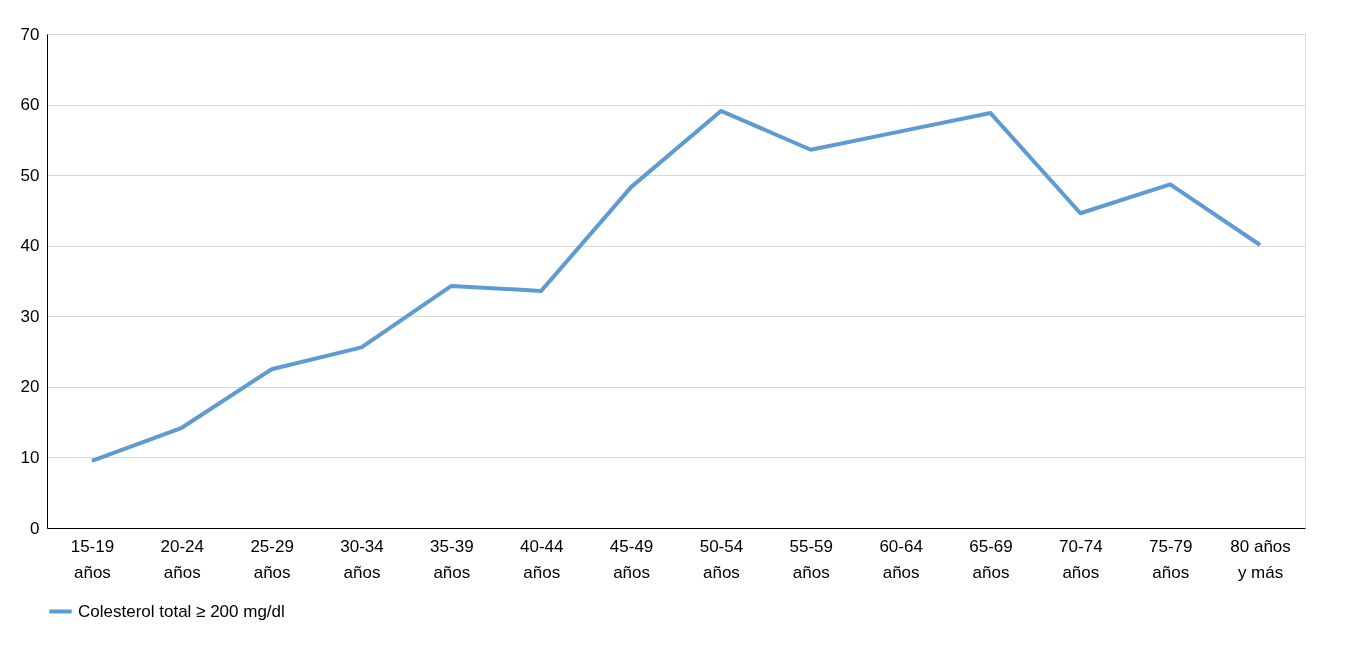  I want to click on x-tick-label: 30-34 años, so click(362, 559).